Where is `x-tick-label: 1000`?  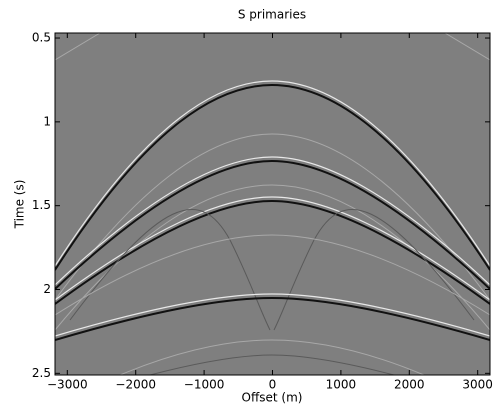
x-tick-label: 1000 is located at coordinates (341, 385).